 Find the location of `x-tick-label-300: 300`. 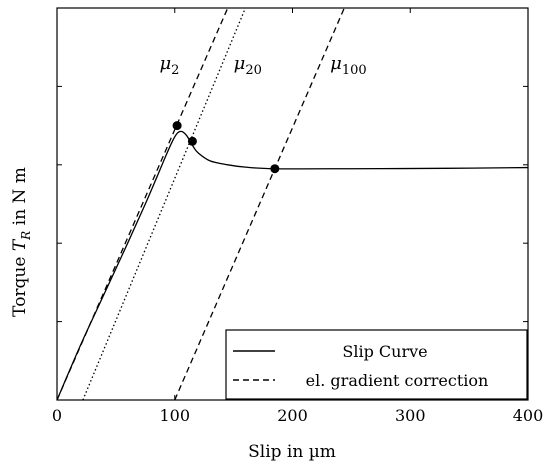

x-tick-label-300: 300 is located at coordinates (410, 415).